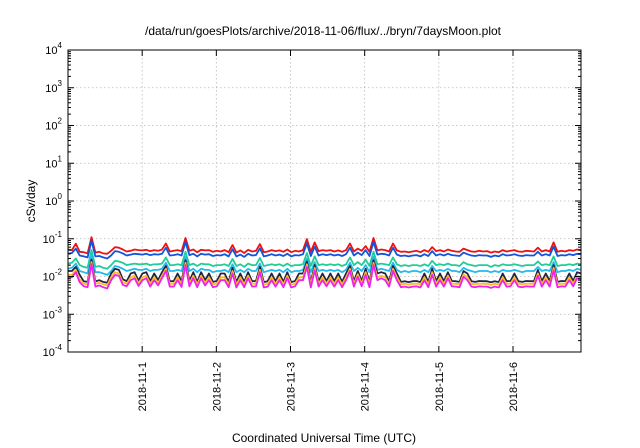  I want to click on y-tick-label: 10⁻⁴, so click(53, 351).